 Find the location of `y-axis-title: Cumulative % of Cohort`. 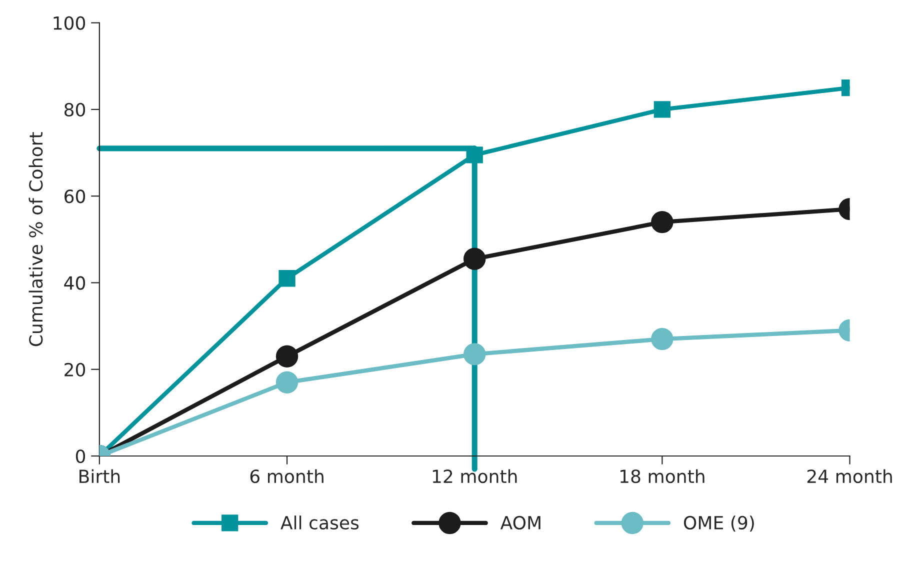

y-axis-title: Cumulative % of Cohort is located at coordinates (35, 239).